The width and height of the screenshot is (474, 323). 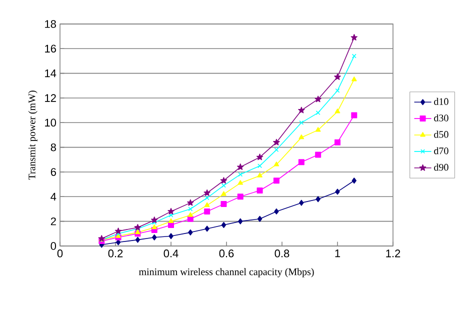 I want to click on y-tick-label: 0, so click(x=53, y=246).